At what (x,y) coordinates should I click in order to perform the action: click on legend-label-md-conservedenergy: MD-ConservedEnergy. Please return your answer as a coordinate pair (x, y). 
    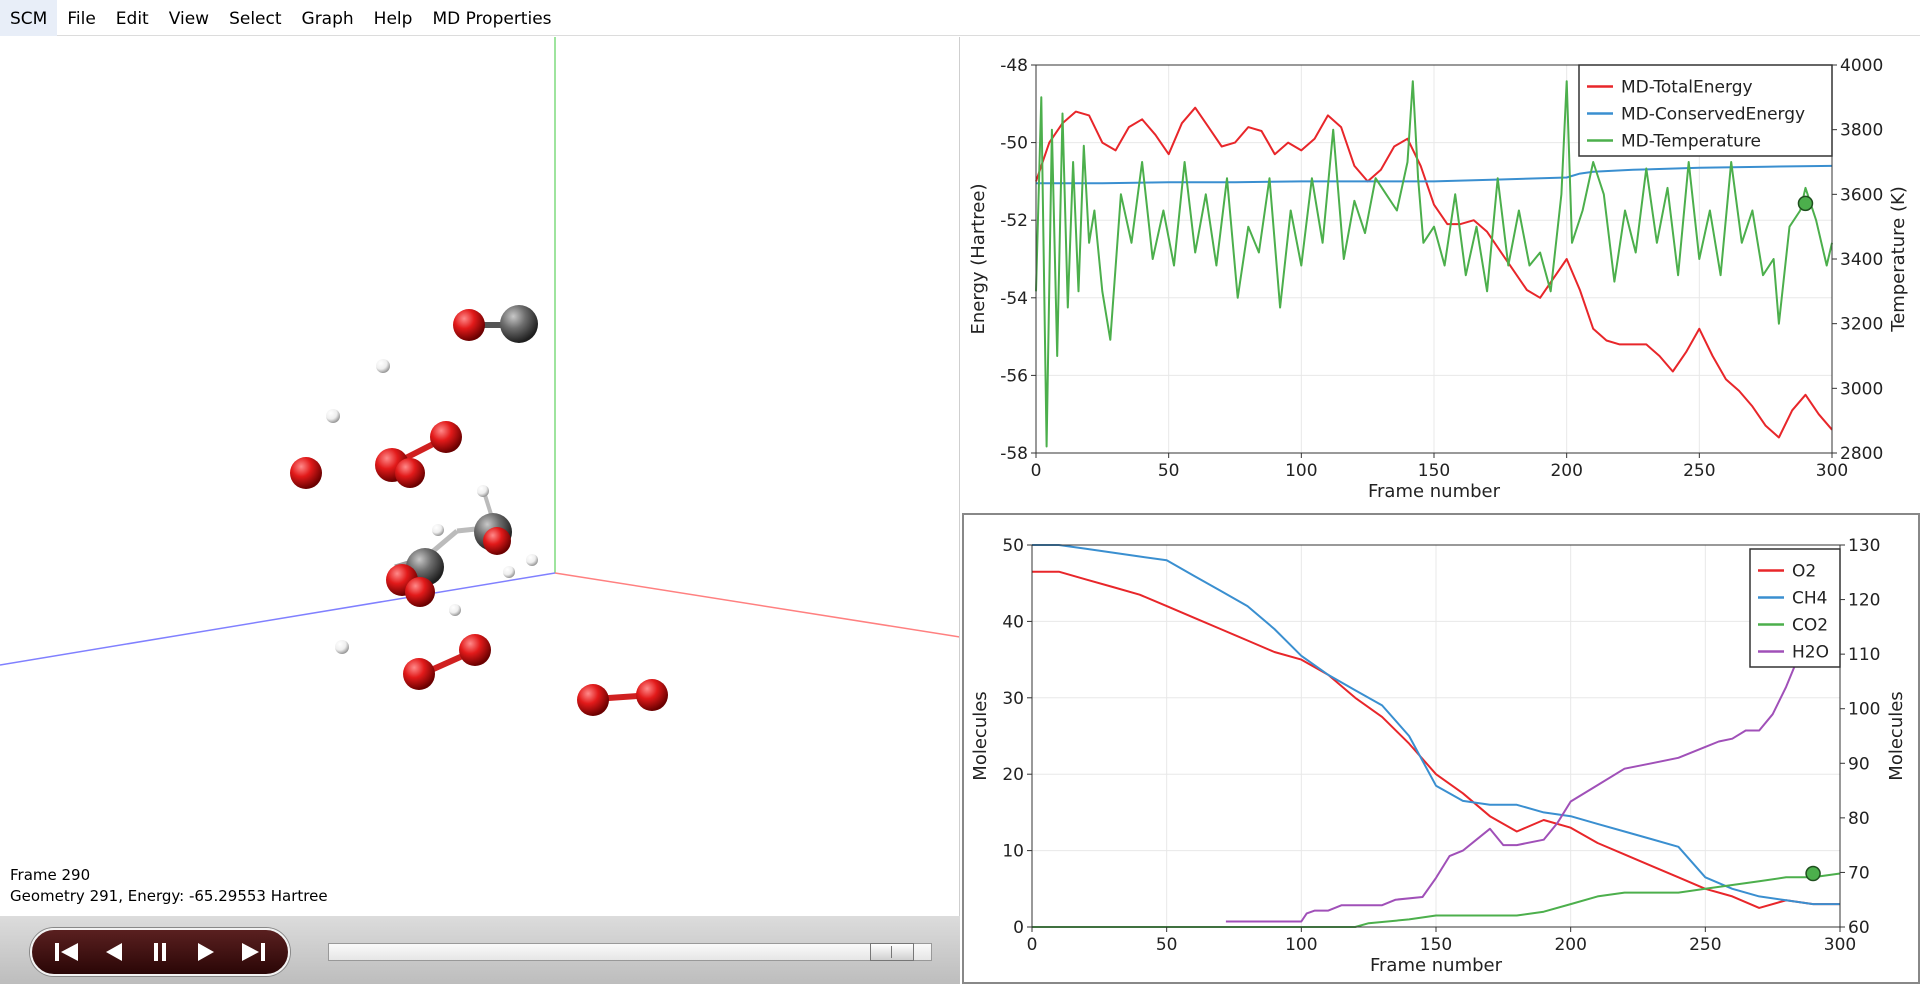
    Looking at the image, I should click on (1713, 115).